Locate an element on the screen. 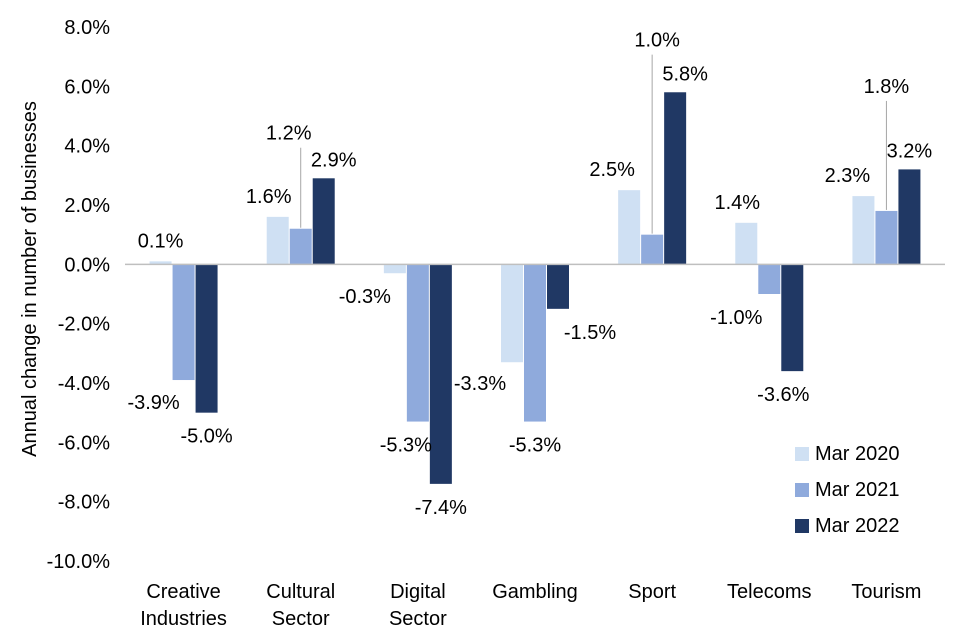 The height and width of the screenshot is (640, 960). data-label-mar-2020-1: 1.6% is located at coordinates (269, 197).